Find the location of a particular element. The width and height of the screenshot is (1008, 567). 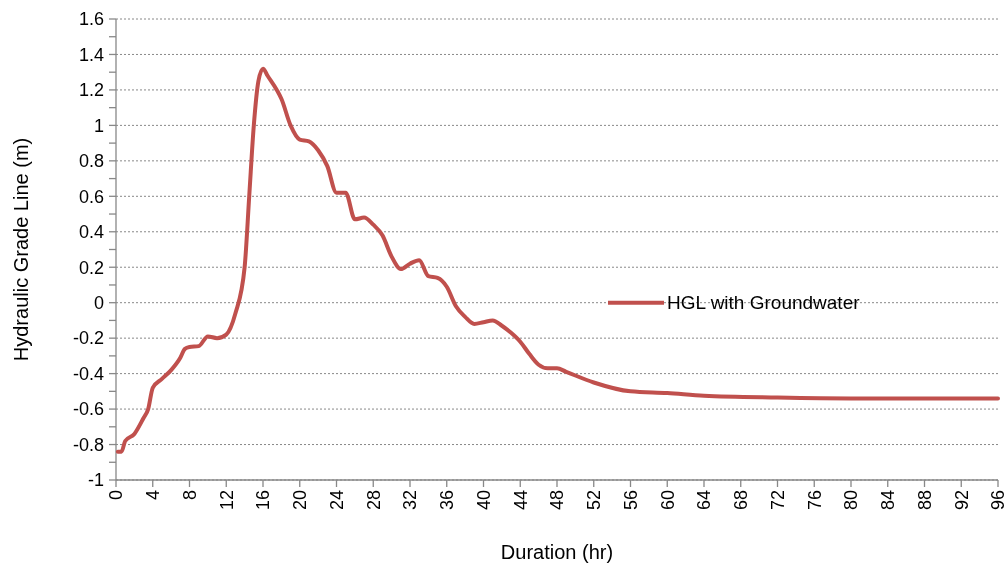

x-axis-title: Duration (hr) is located at coordinates (557, 552).